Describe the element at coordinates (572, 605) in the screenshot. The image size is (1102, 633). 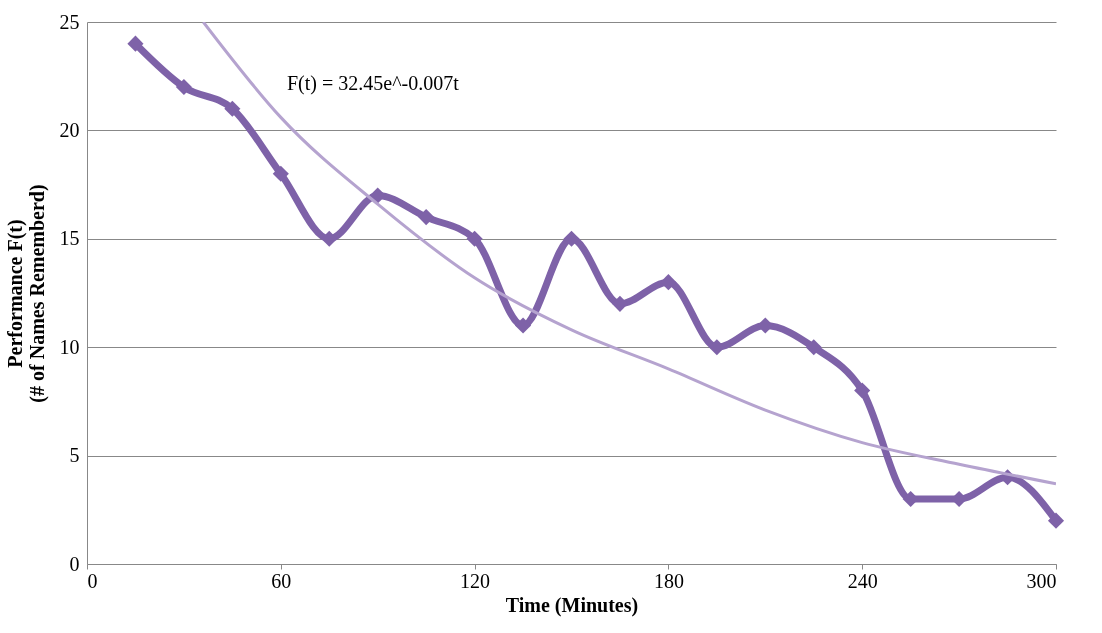
I see `x-axis-title: Time (Minutes)` at that location.